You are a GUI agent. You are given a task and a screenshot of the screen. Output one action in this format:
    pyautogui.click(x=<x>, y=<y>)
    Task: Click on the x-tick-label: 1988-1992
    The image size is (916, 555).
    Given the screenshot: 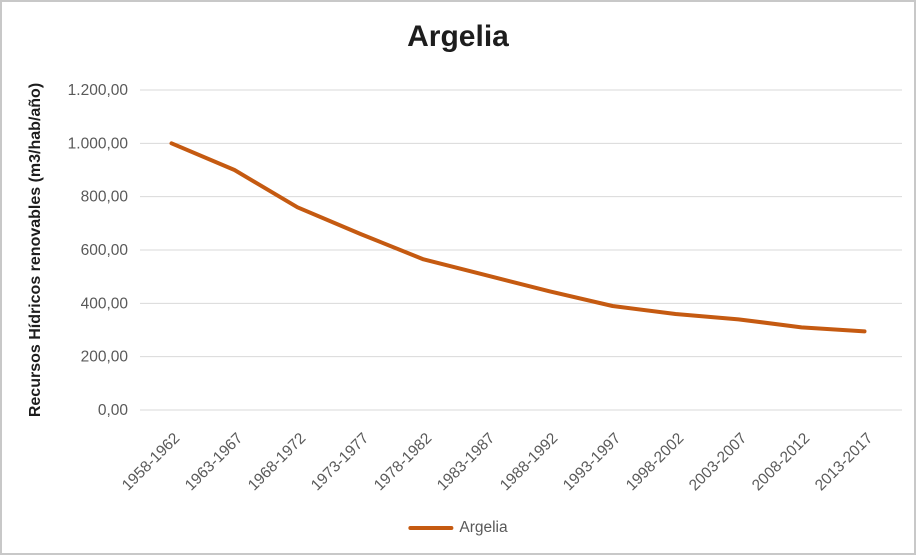 What is the action you would take?
    pyautogui.click(x=529, y=462)
    